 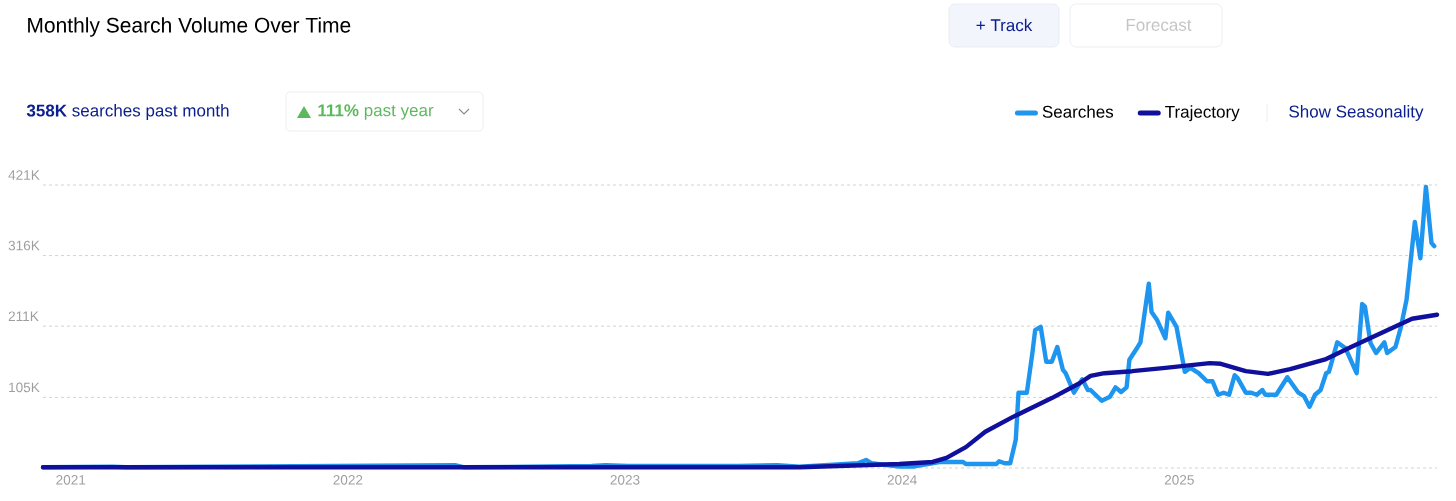 What do you see at coordinates (24, 175) in the screenshot?
I see `y-tick-label: 421K` at bounding box center [24, 175].